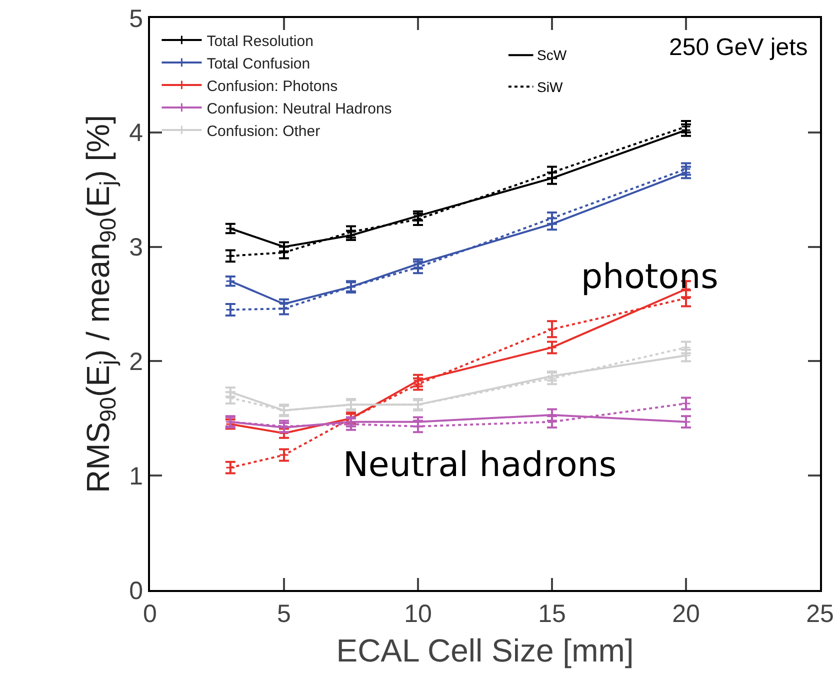 The width and height of the screenshot is (836, 695). Describe the element at coordinates (272, 86) in the screenshot. I see `legend-label: Confusion: Photons` at that location.